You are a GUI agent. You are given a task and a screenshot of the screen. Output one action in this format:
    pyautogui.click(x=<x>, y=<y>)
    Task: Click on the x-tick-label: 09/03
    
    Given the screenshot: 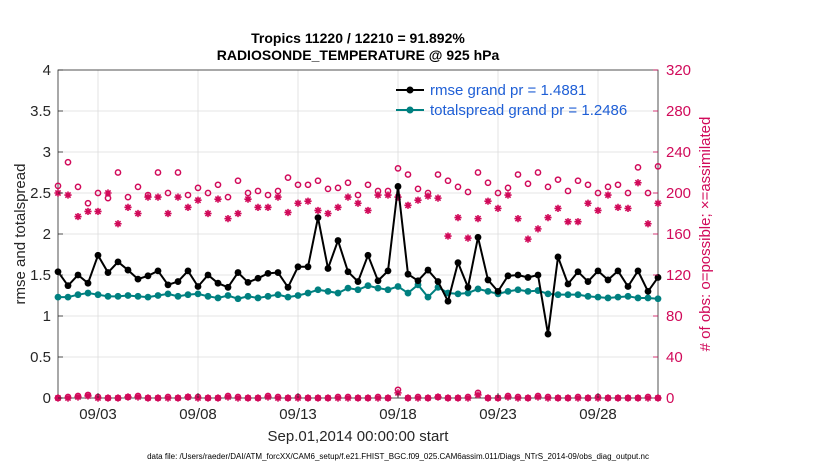 What is the action you would take?
    pyautogui.click(x=98, y=414)
    